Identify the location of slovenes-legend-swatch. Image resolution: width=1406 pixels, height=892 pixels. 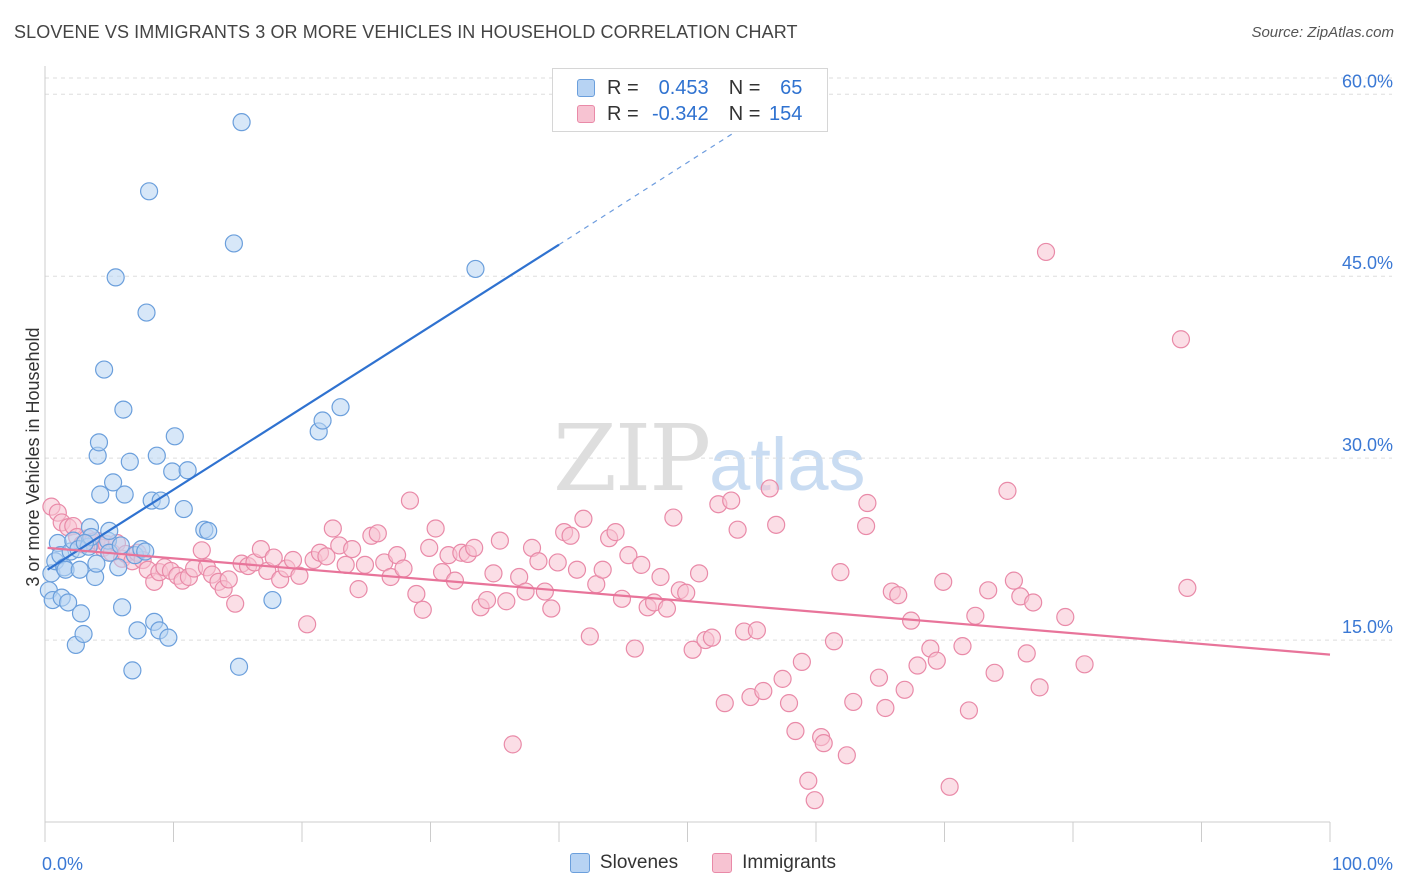
(579, 863).